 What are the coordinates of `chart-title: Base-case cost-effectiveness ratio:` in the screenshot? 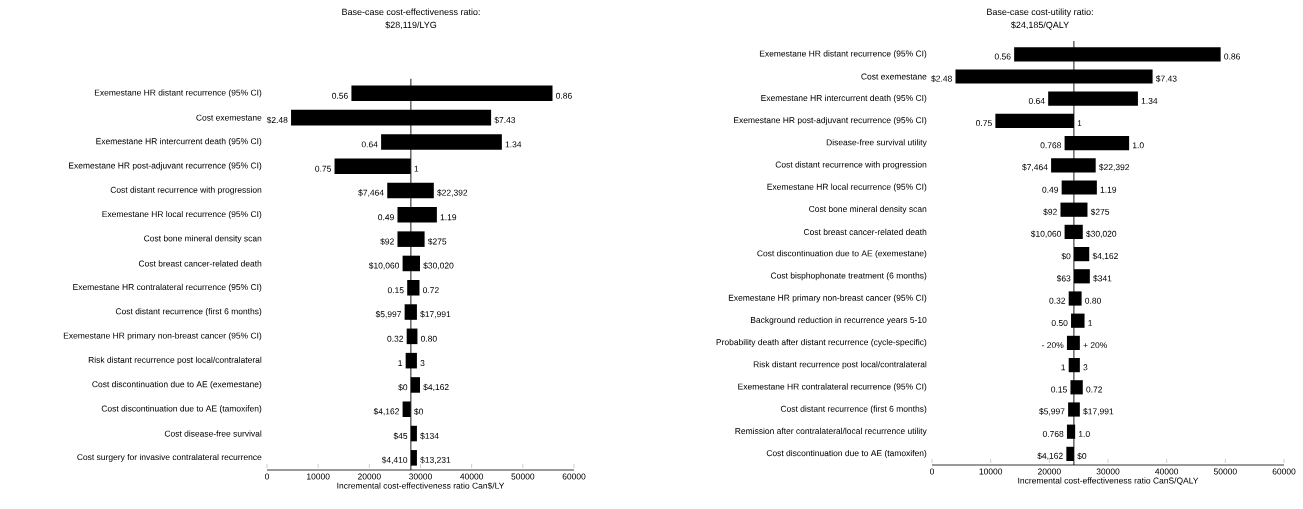 It's located at (411, 12).